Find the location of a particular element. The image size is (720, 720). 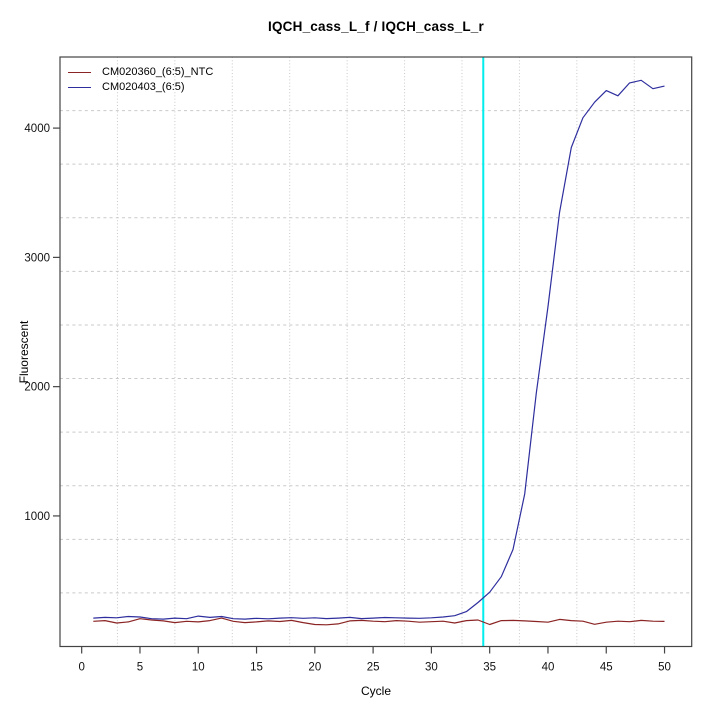

x-tick-label: 40 is located at coordinates (548, 668).